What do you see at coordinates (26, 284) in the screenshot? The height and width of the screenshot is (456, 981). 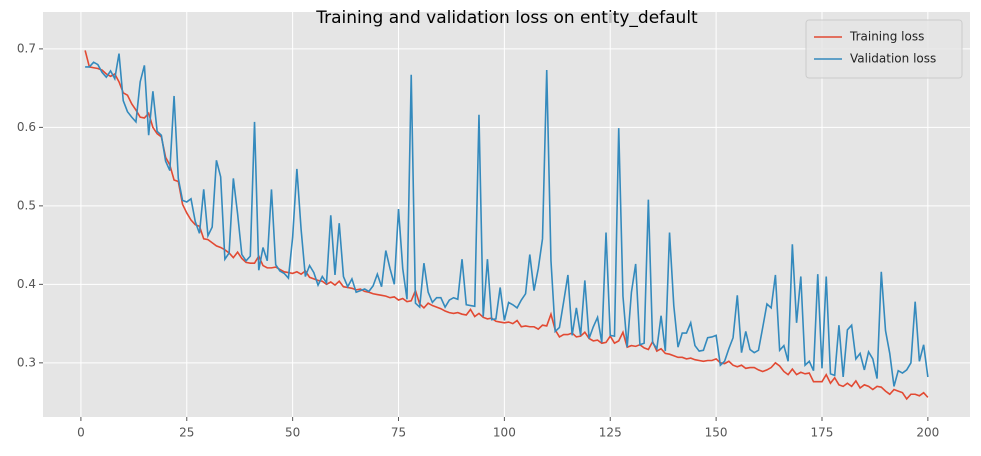 I see `y-tick-label: 0.4` at bounding box center [26, 284].